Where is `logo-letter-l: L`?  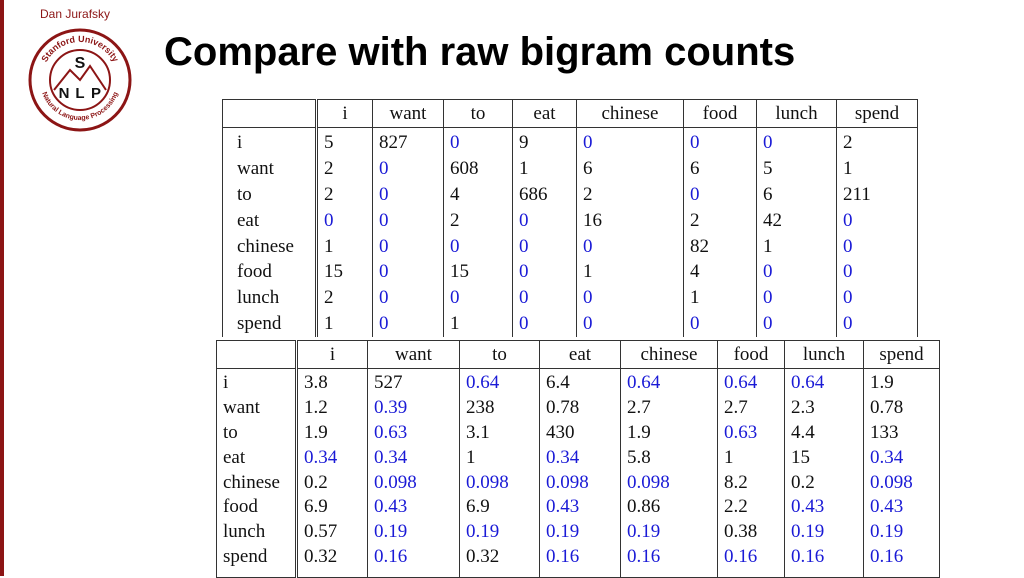 logo-letter-l: L is located at coordinates (79, 93).